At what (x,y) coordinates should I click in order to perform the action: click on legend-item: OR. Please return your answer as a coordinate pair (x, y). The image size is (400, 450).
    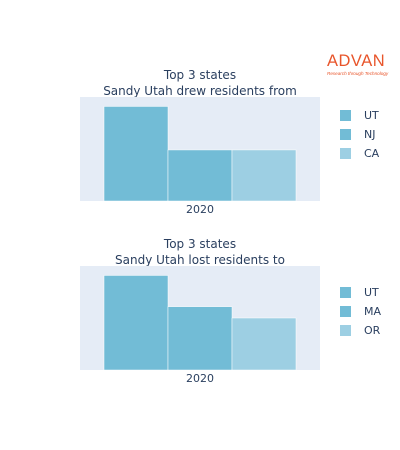
    Looking at the image, I should click on (360, 330).